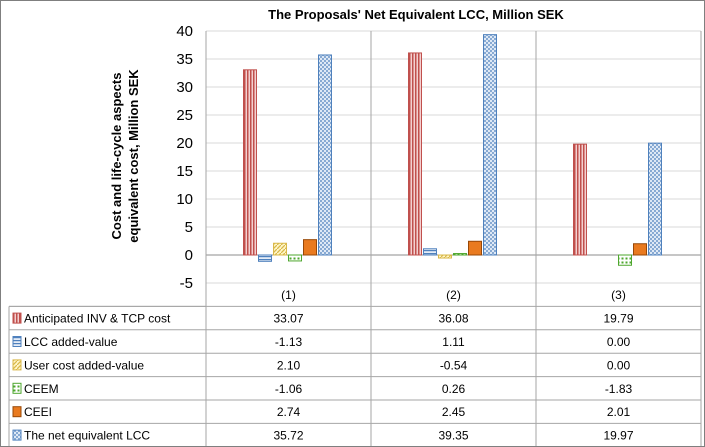  Describe the element at coordinates (184, 157) in the screenshot. I see `y-axis-ticks: -5 0 5 10 15 20 25 30 35 40` at that location.